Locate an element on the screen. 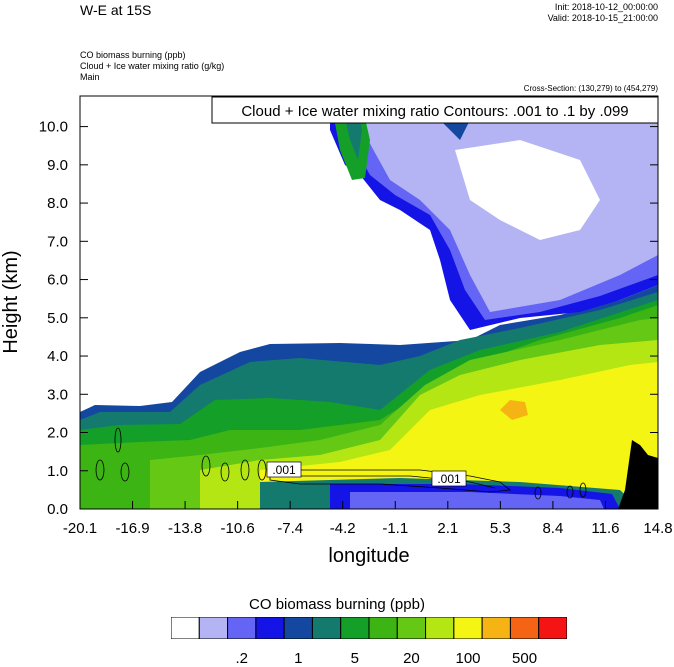 The height and width of the screenshot is (667, 674). contour-info-box is located at coordinates (435, 110).